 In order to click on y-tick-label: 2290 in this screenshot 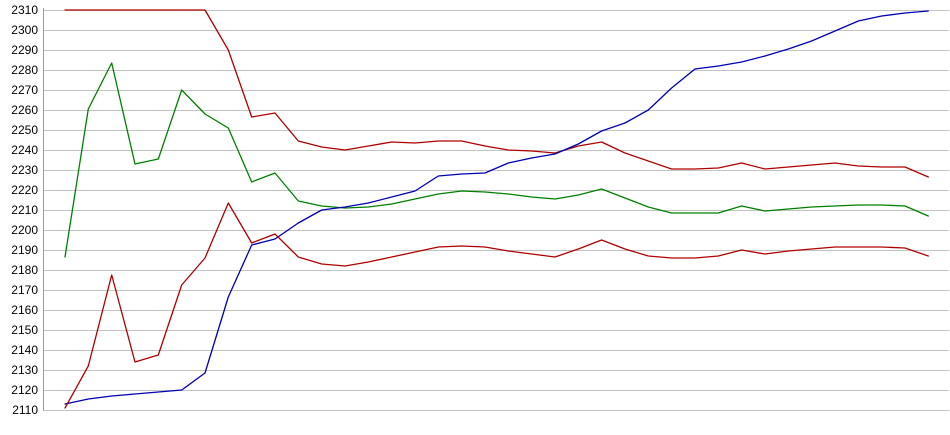, I will do `click(24, 50)`.